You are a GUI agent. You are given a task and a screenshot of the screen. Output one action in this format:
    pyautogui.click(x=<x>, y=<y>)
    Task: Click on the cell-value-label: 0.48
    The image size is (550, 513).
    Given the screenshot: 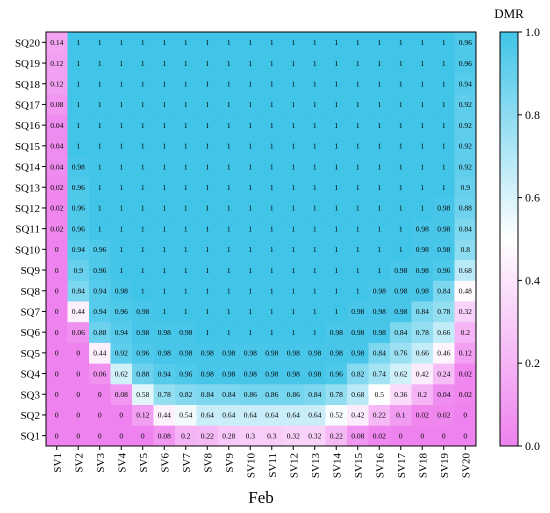 What is the action you would take?
    pyautogui.click(x=465, y=290)
    